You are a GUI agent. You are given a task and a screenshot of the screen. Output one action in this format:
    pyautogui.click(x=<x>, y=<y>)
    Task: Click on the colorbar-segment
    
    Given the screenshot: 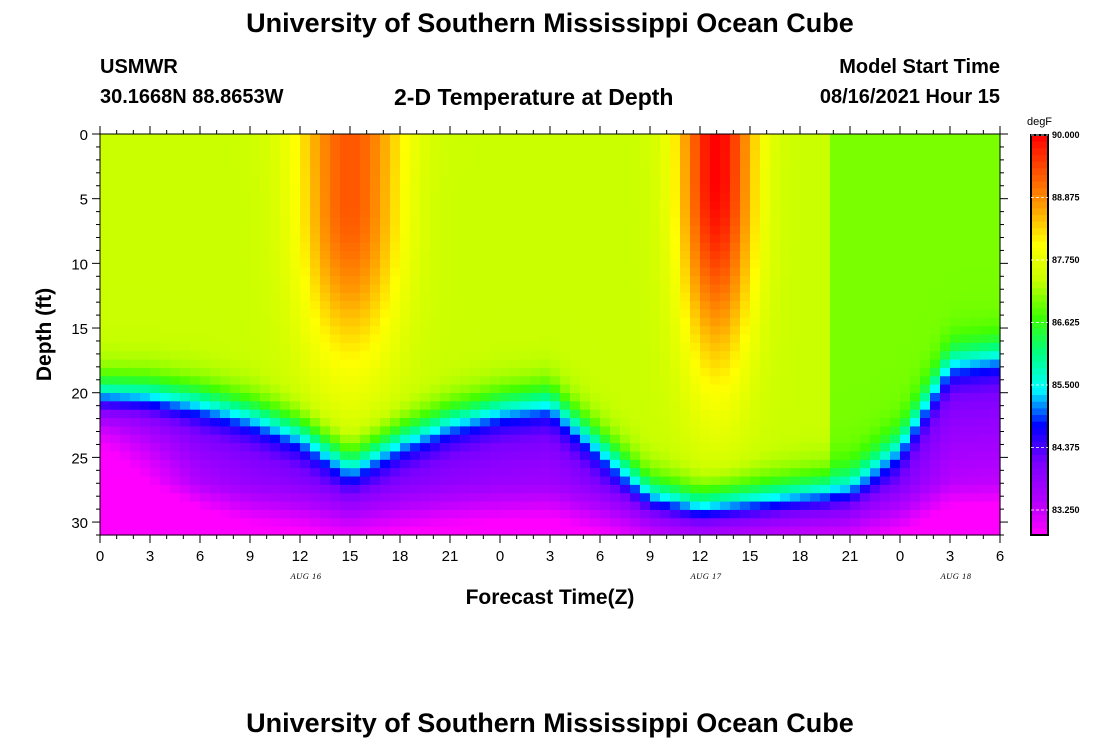 What is the action you would take?
    pyautogui.click(x=1039, y=325)
    